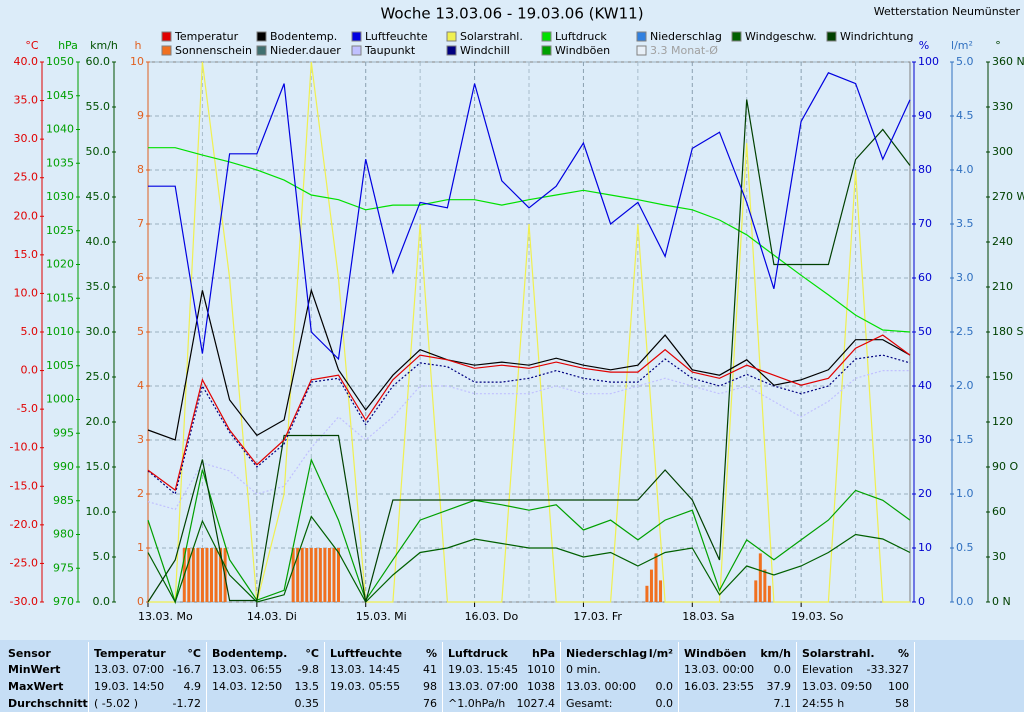  What do you see at coordinates (365, 686) in the screenshot?
I see `stat-time: 19.03. 05:55` at bounding box center [365, 686].